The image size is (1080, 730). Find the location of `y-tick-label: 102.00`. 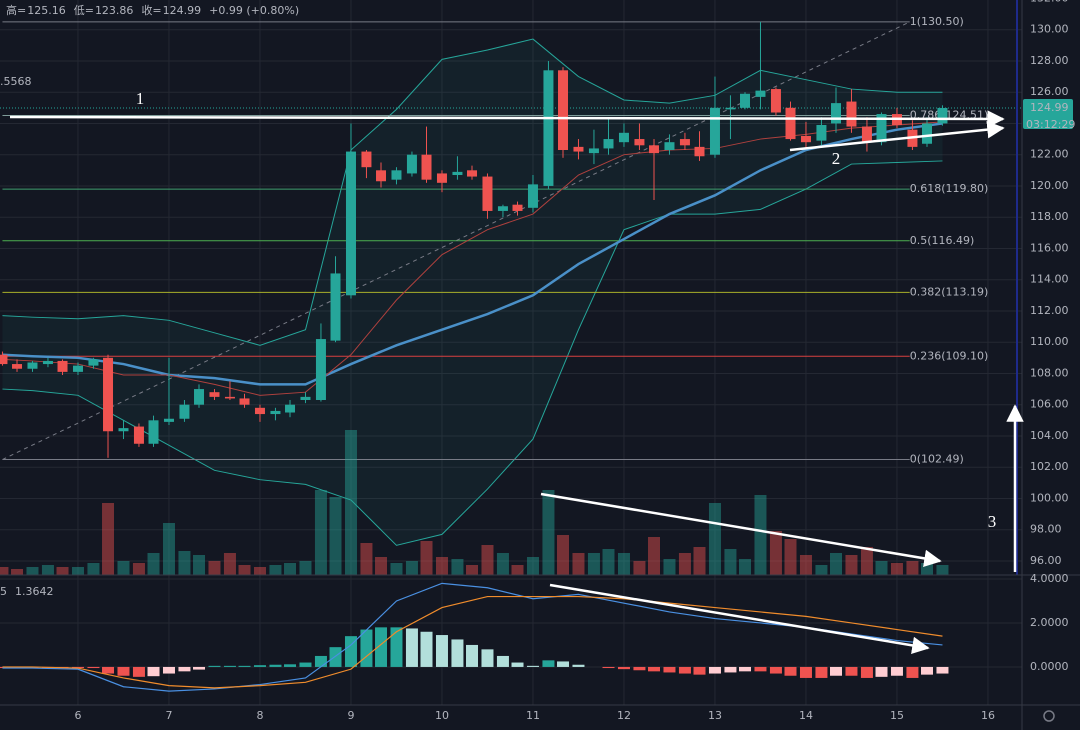

y-tick-label: 102.00 is located at coordinates (1049, 466).